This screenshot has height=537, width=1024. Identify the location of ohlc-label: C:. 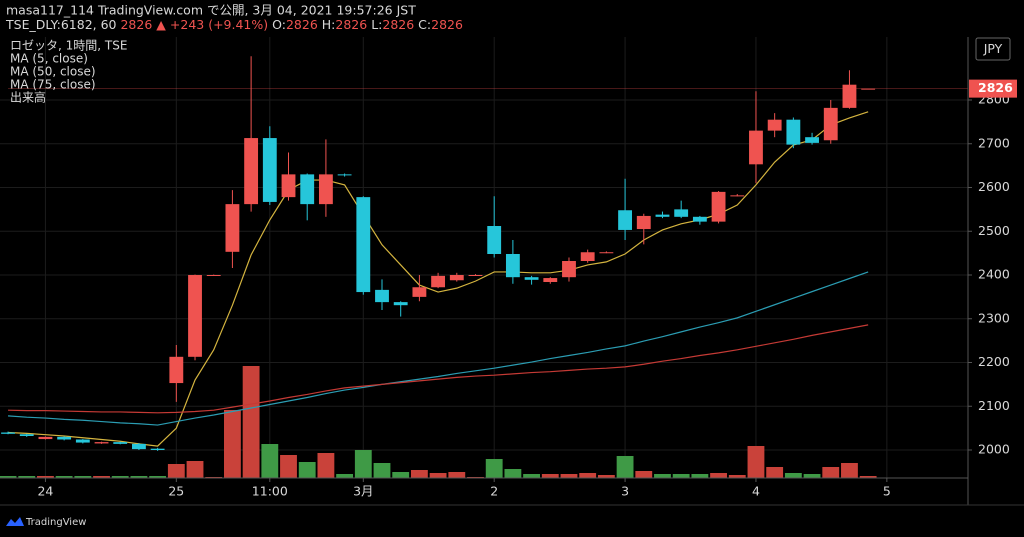
(424, 24).